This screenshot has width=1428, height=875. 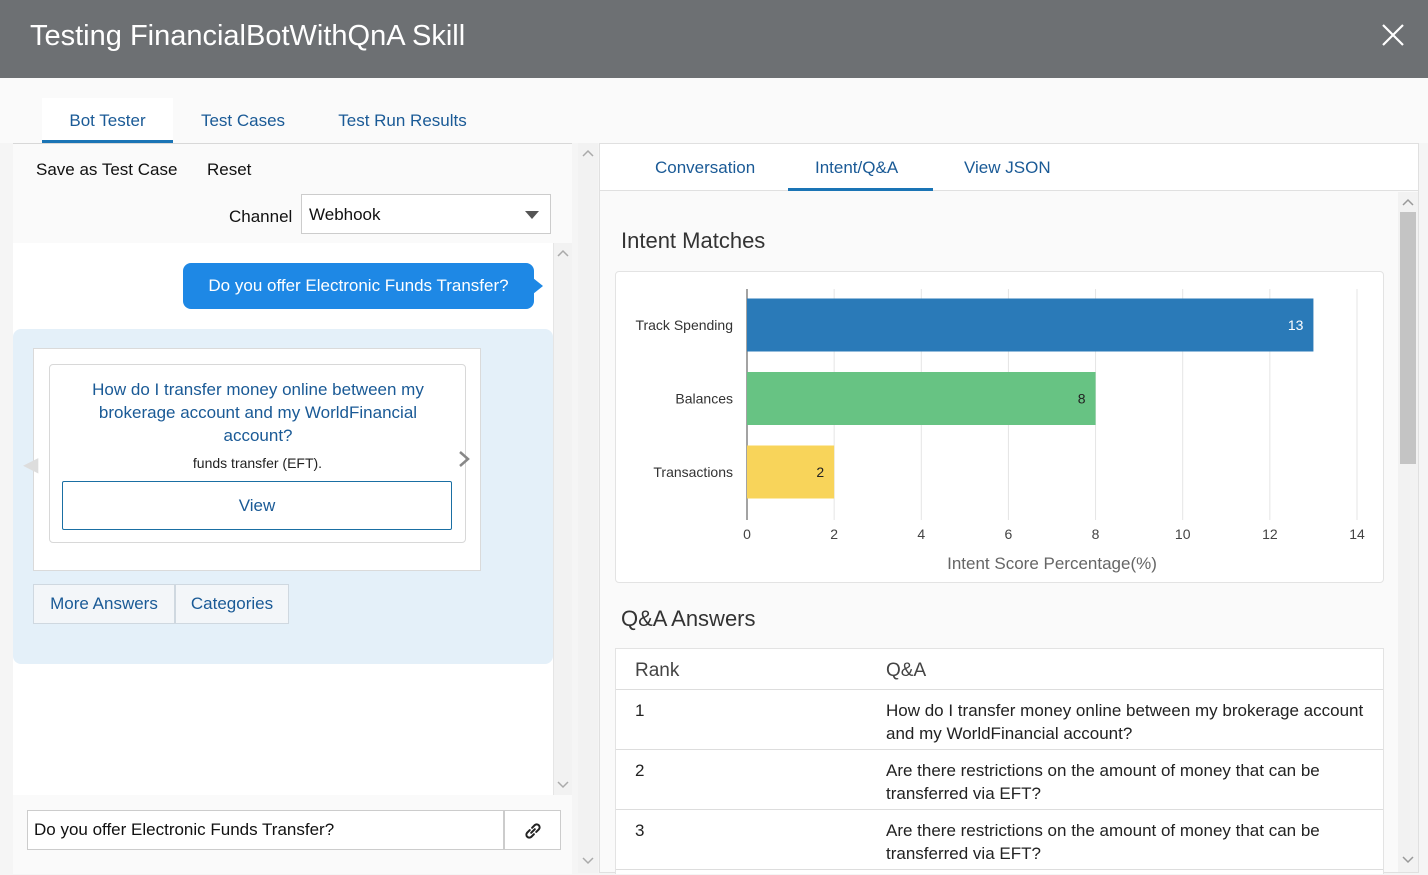 What do you see at coordinates (657, 670) in the screenshot?
I see `column-header-rank: Rank` at bounding box center [657, 670].